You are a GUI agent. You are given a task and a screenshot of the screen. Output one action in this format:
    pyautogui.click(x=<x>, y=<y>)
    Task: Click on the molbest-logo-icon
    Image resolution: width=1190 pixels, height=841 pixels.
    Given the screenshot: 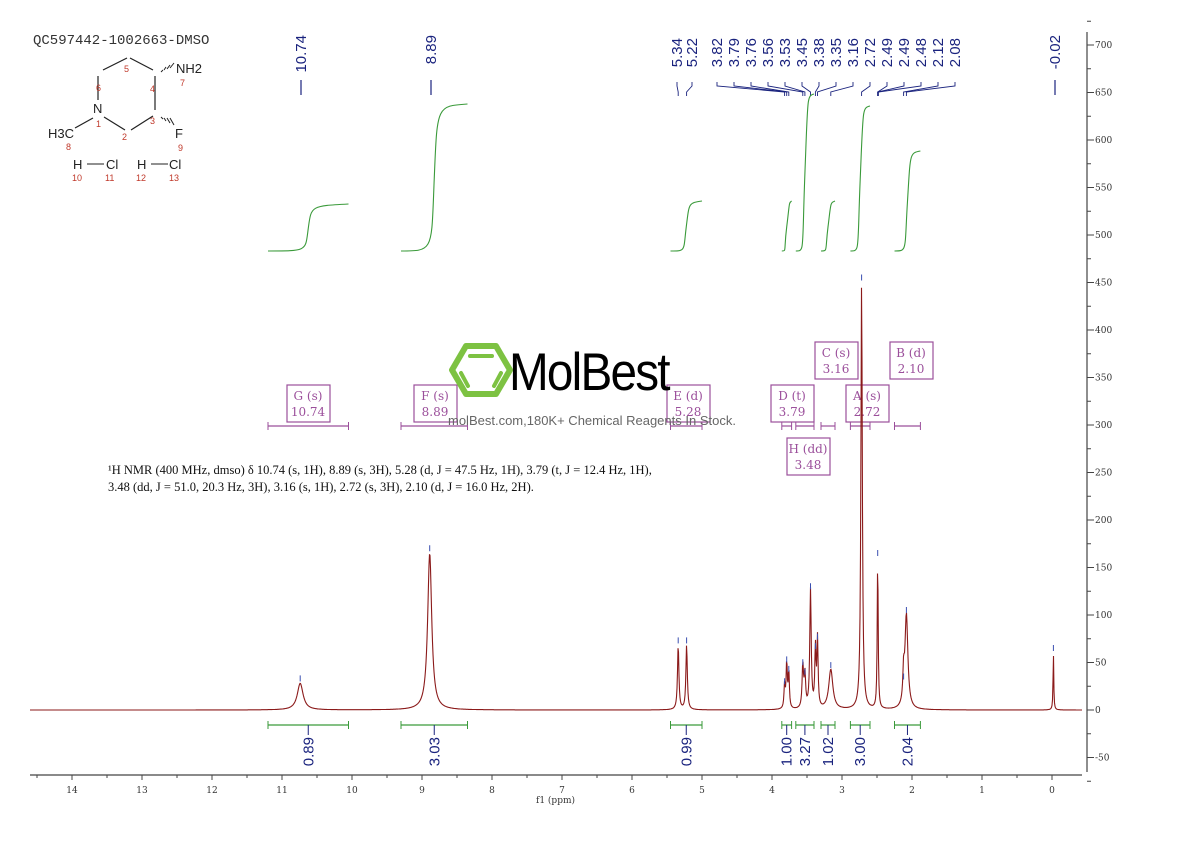 What is the action you would take?
    pyautogui.click(x=481, y=370)
    